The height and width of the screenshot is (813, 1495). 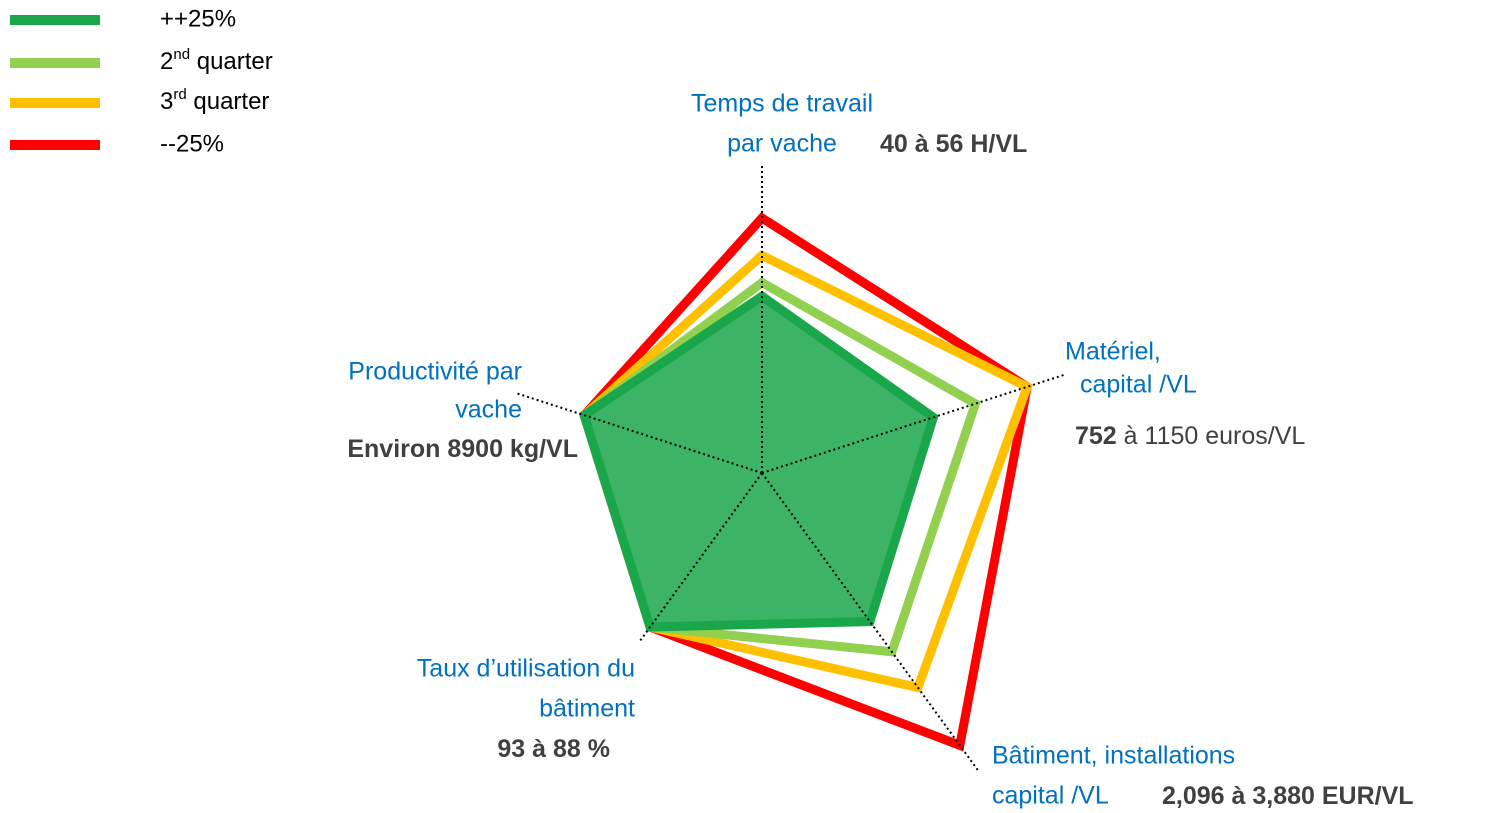 I want to click on series-polygon, so click(x=758, y=461).